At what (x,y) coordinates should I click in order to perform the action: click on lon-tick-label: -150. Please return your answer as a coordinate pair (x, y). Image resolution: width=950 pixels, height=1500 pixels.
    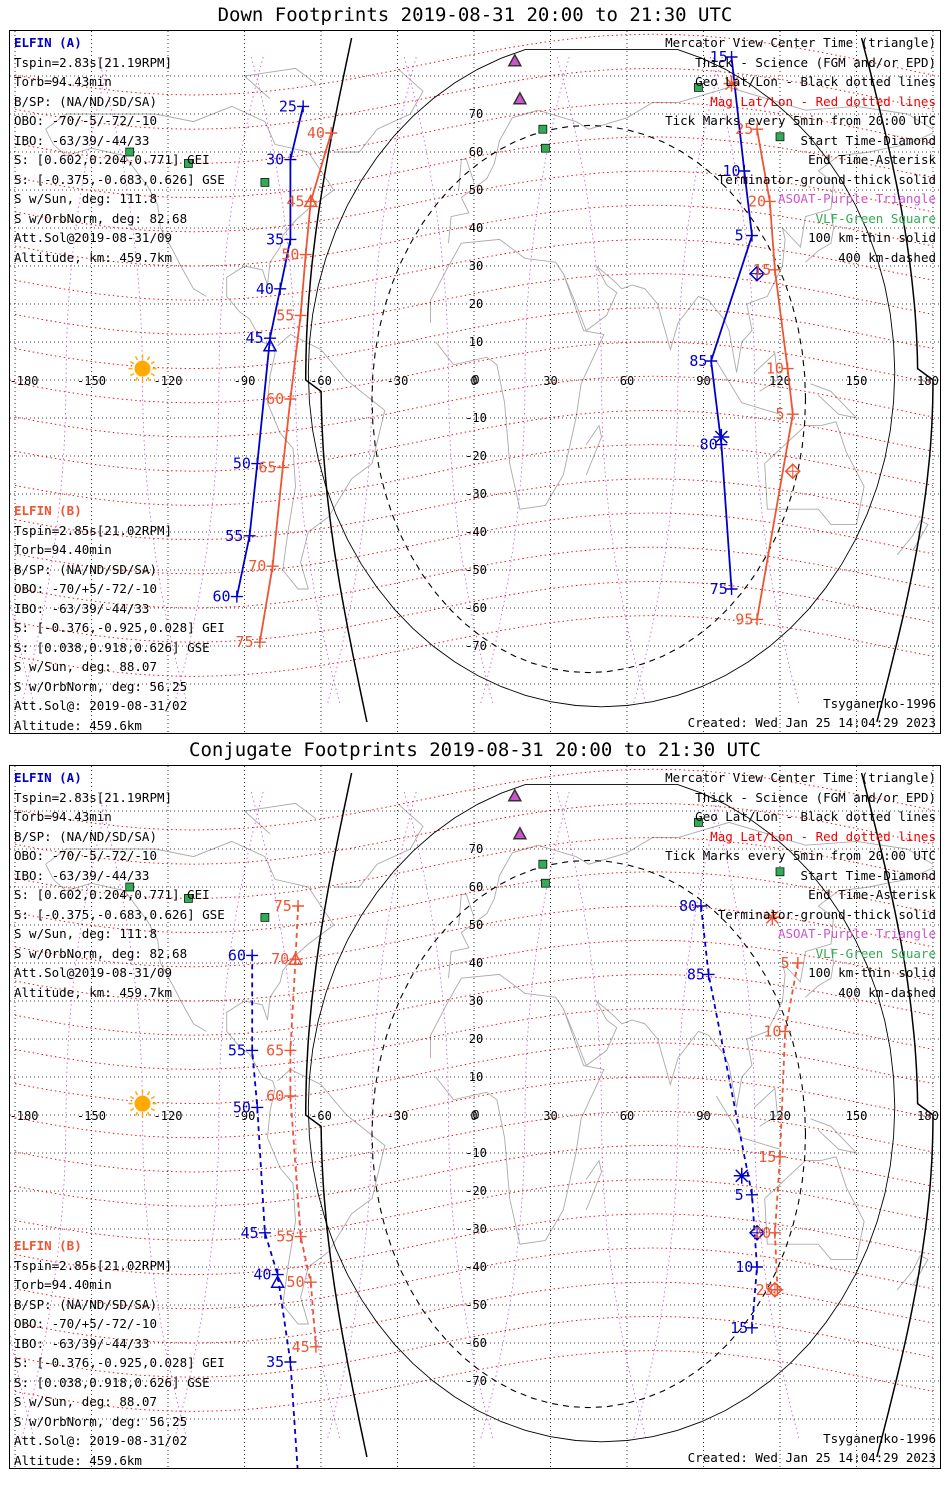
    Looking at the image, I should click on (91, 1116).